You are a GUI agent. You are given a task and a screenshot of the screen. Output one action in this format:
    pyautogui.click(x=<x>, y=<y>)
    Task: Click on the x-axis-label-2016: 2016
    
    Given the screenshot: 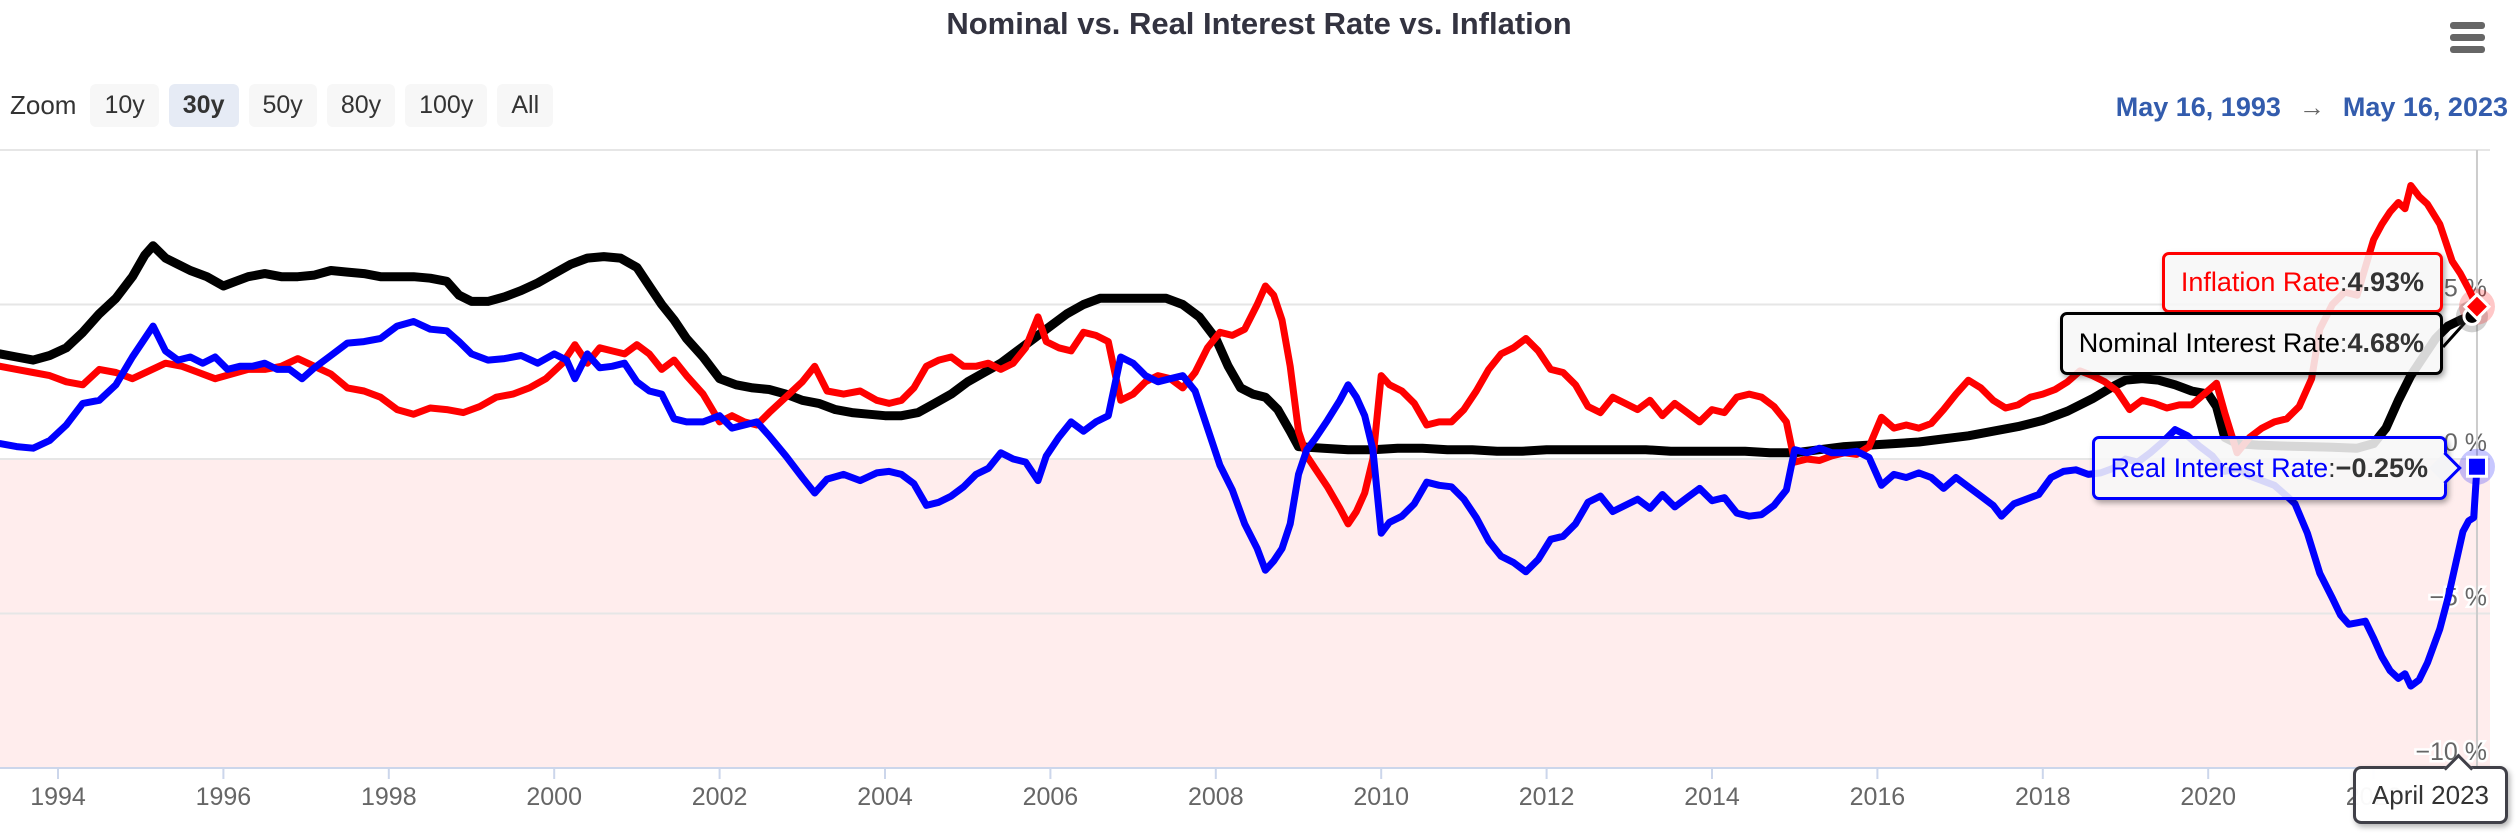 What is the action you would take?
    pyautogui.click(x=1878, y=797)
    